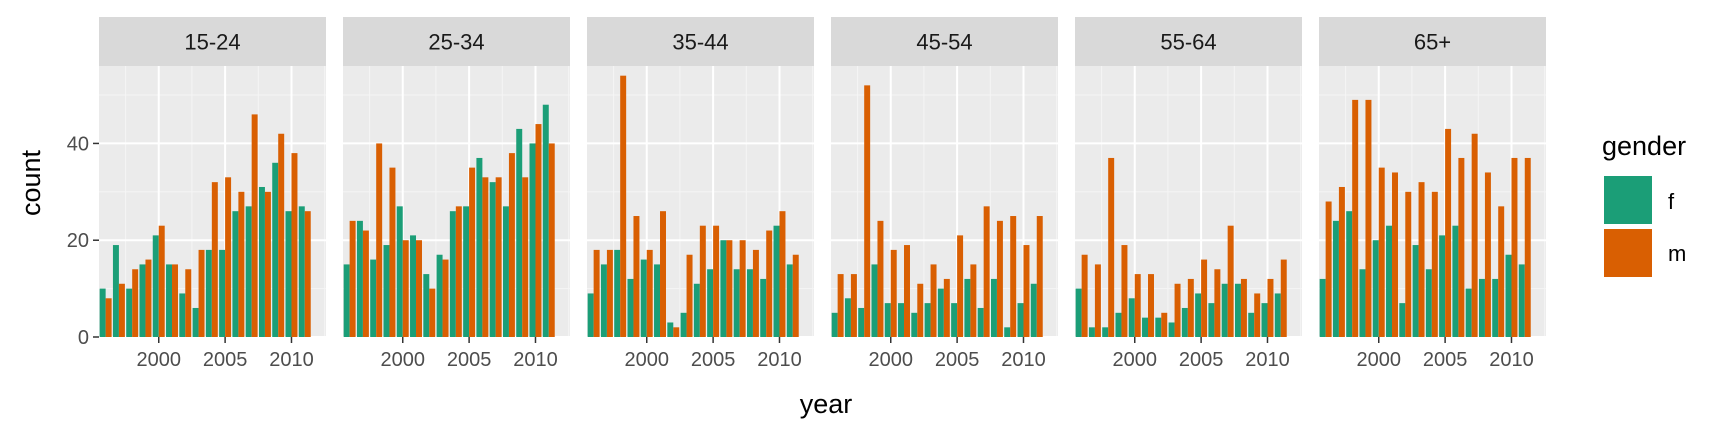  Describe the element at coordinates (670, 329) in the screenshot. I see `bar-f-2002` at that location.